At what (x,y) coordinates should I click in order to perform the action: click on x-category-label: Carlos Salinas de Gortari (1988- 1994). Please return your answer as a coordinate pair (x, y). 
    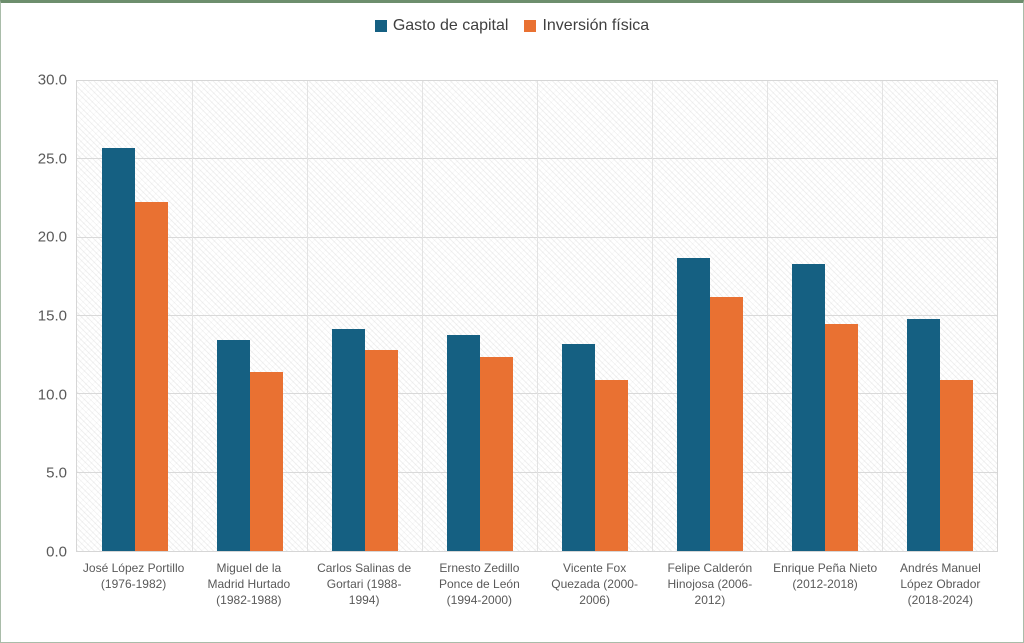
    Looking at the image, I should click on (364, 584).